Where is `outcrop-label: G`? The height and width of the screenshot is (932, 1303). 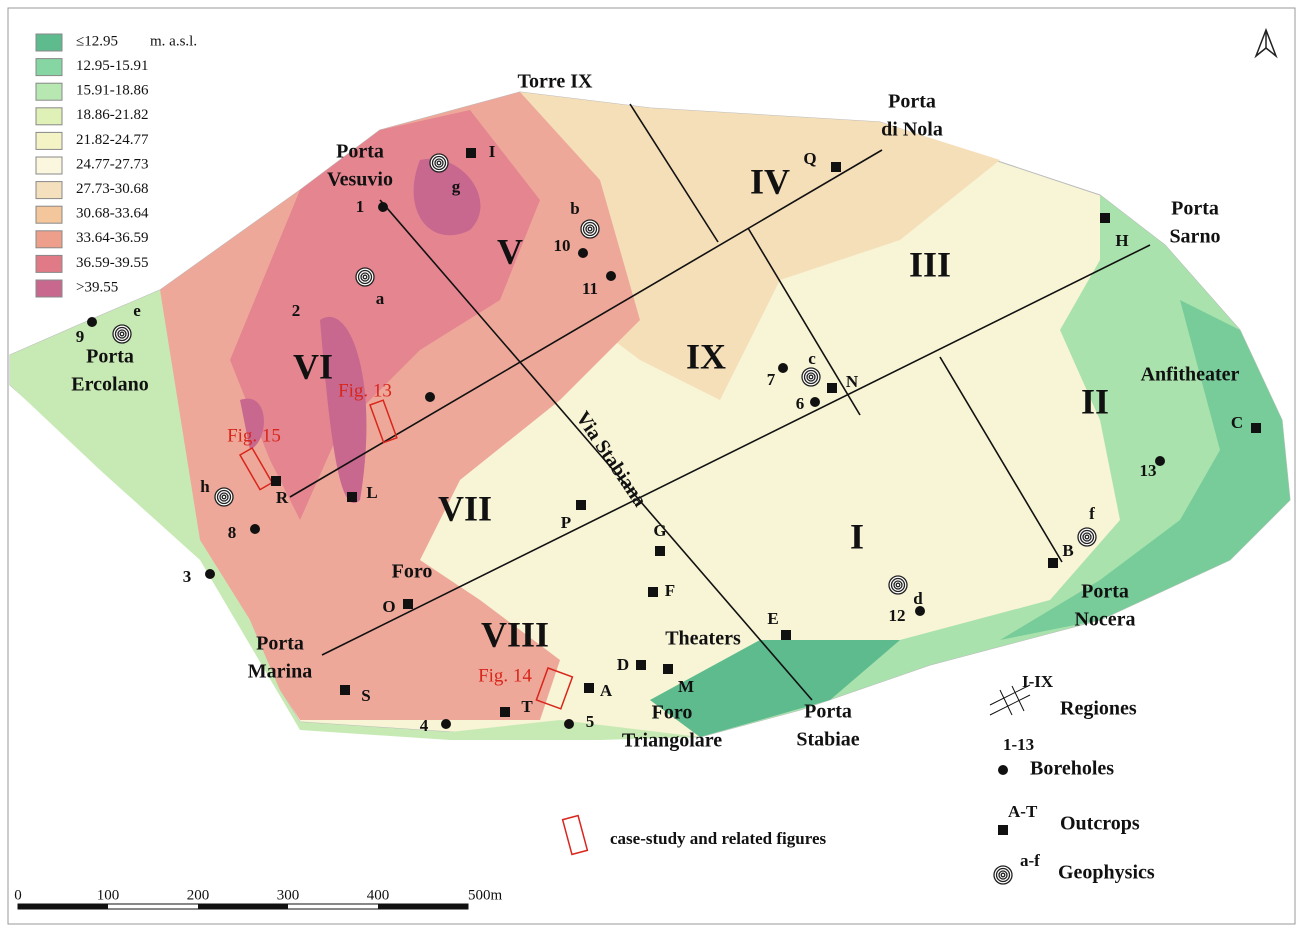
outcrop-label: G is located at coordinates (659, 530).